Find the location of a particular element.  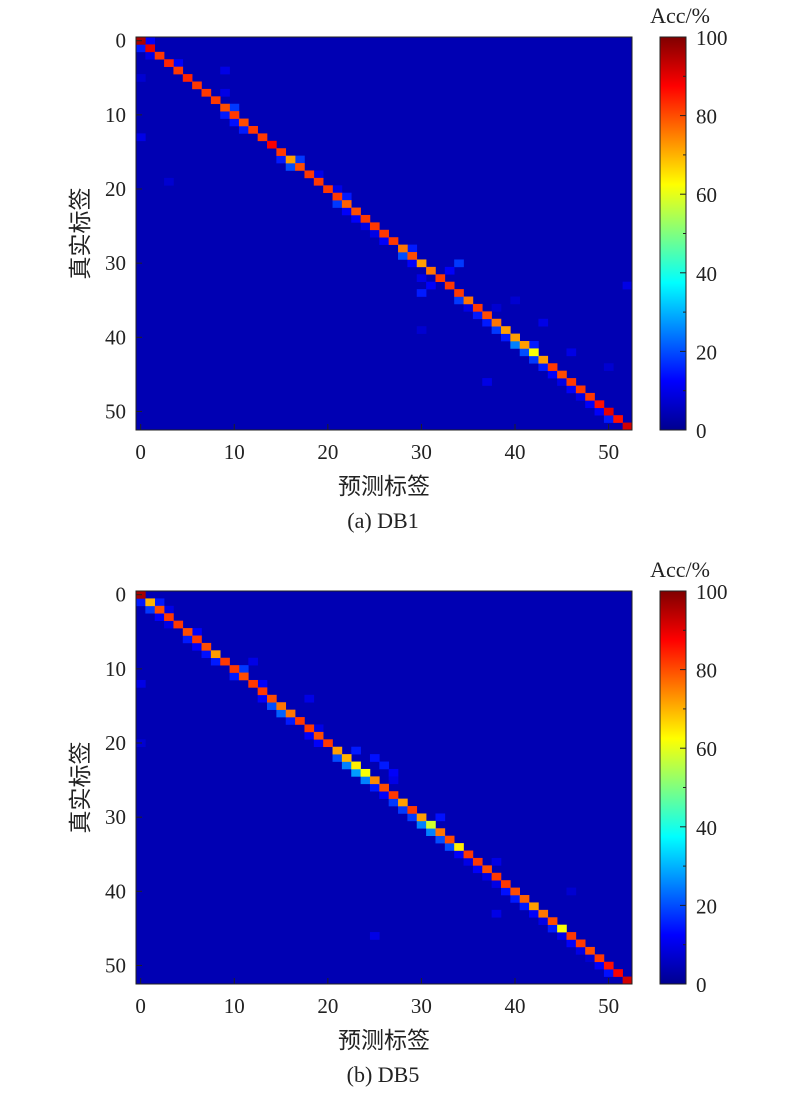

y-tick-label: 30 is located at coordinates (115, 263).